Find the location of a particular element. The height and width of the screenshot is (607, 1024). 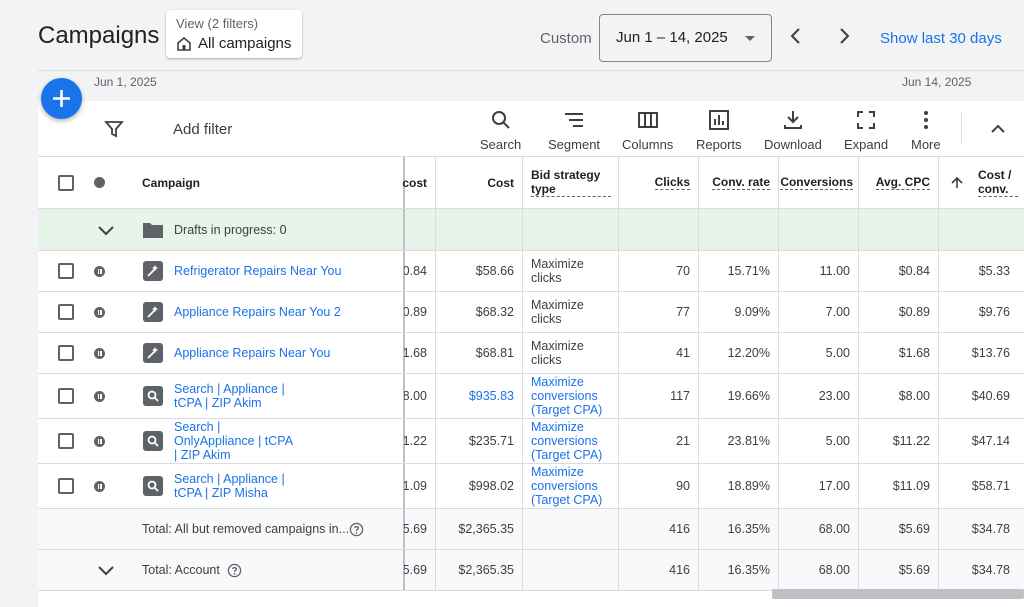

tool-reports: Reports is located at coordinates (719, 130).